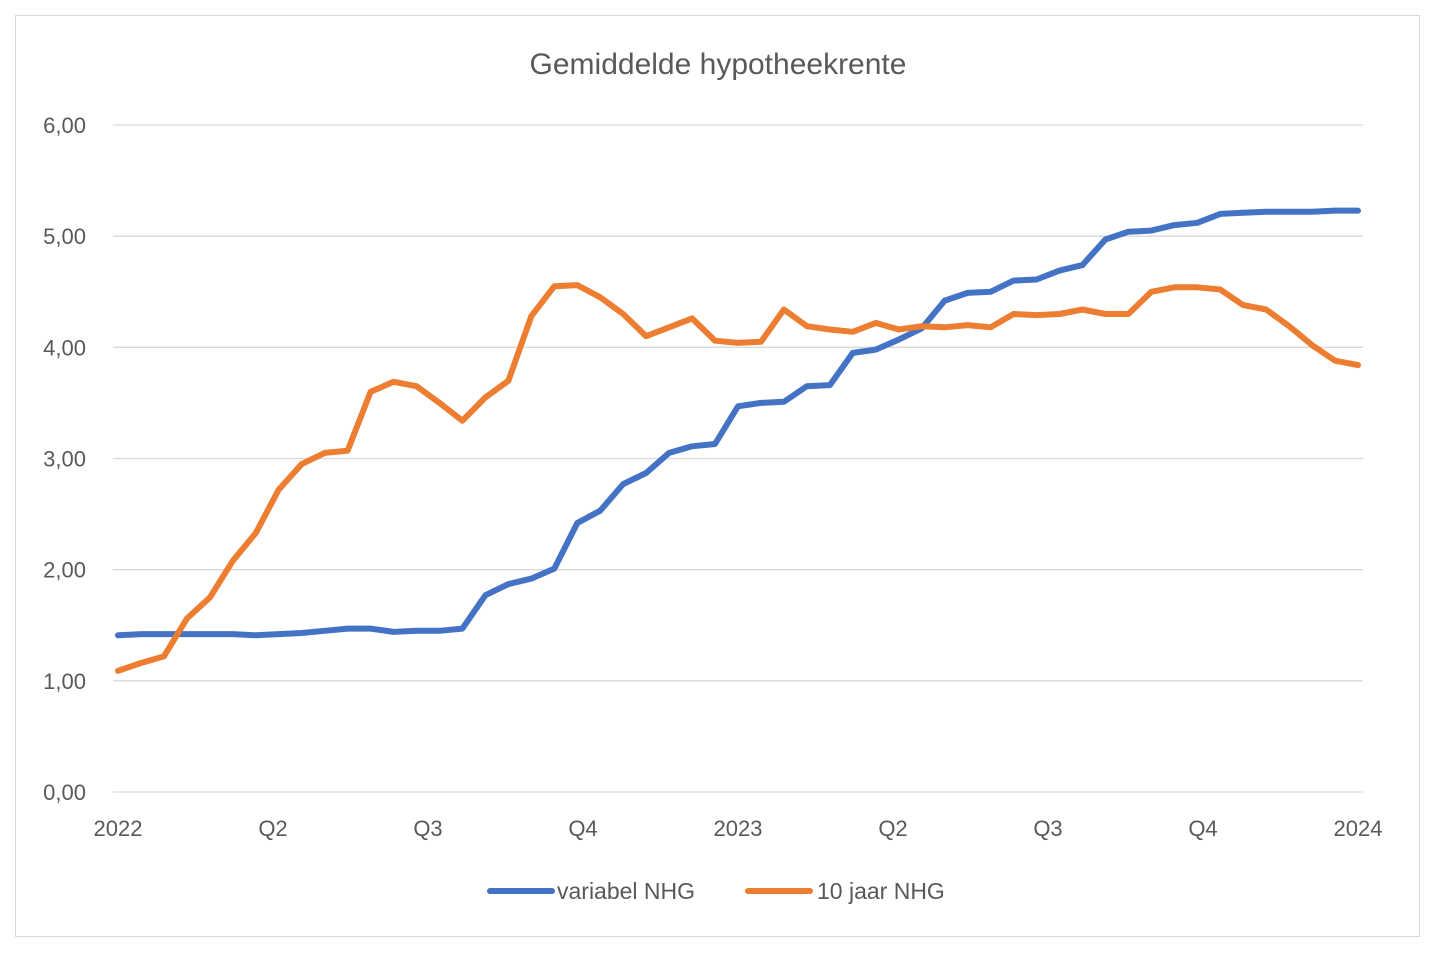 The image size is (1440, 962). Describe the element at coordinates (64, 792) in the screenshot. I see `y-tick-label: 0,00` at that location.